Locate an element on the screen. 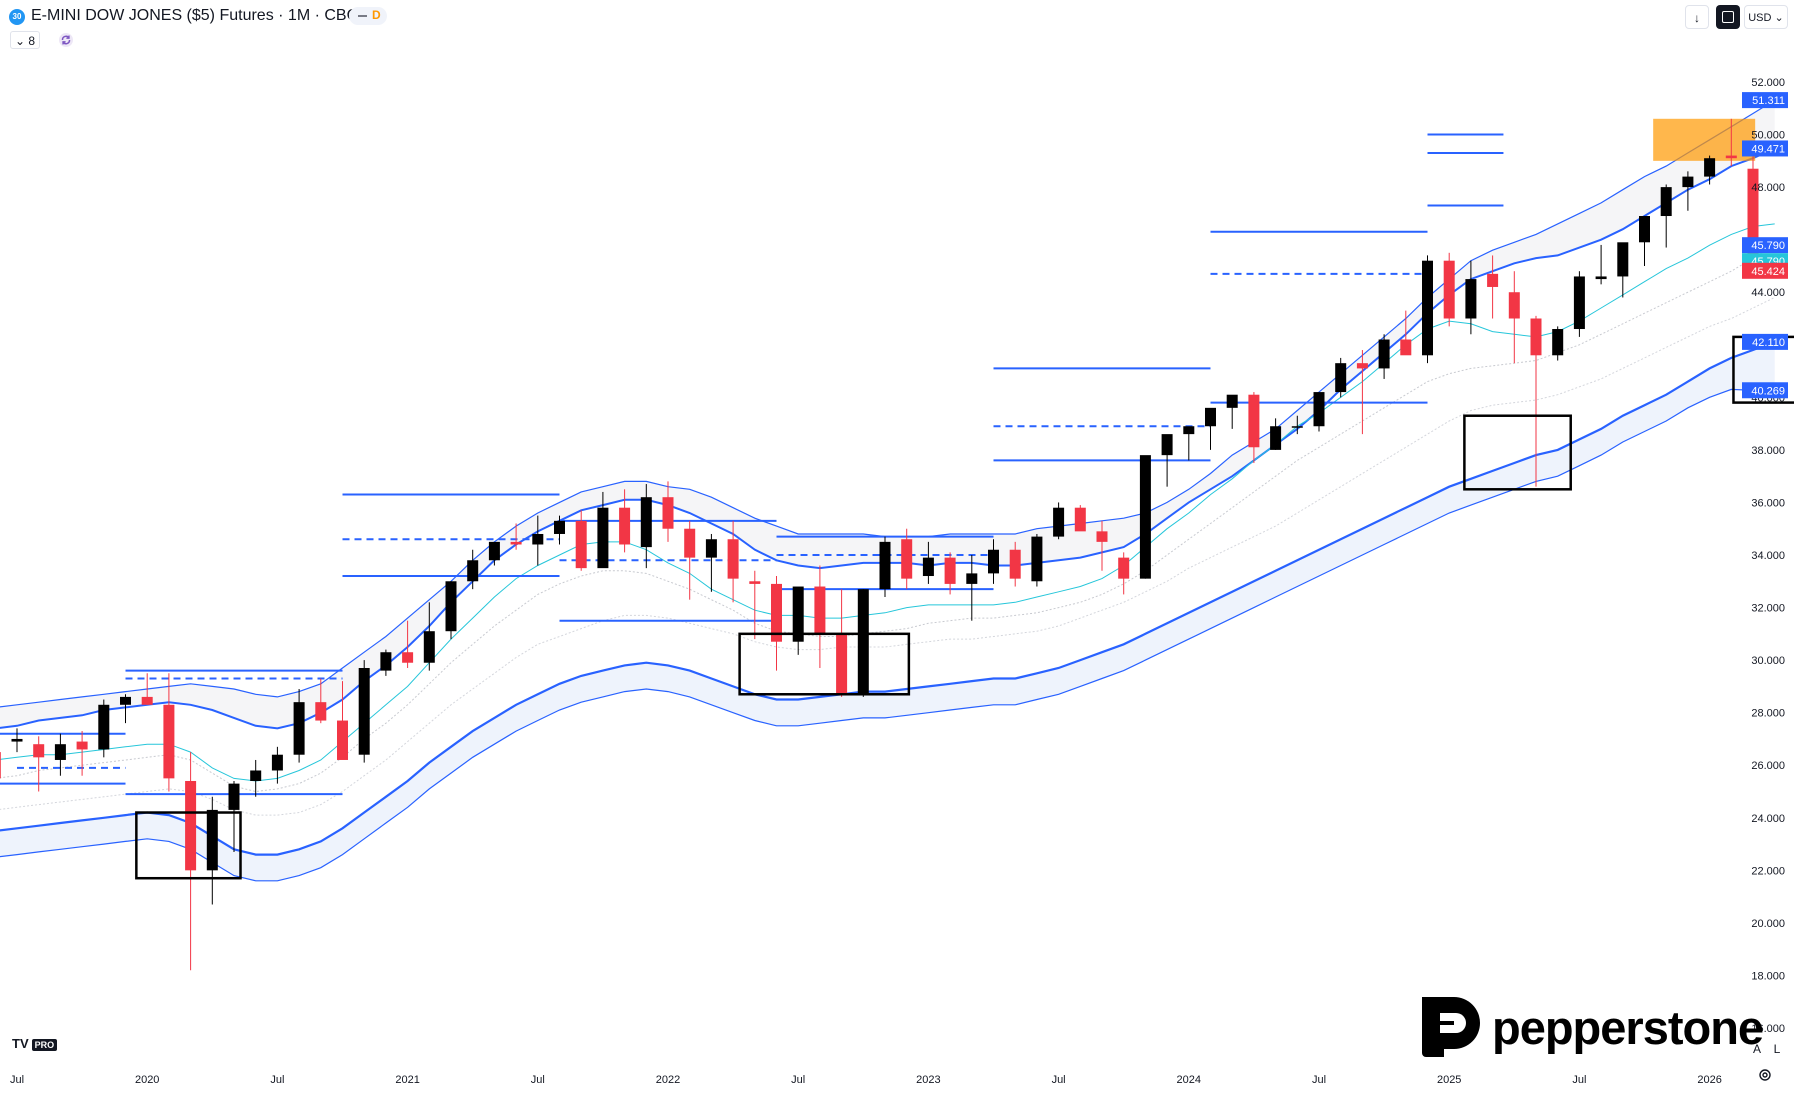 The height and width of the screenshot is (1094, 1794). price-tag: 42.110 is located at coordinates (1765, 341).